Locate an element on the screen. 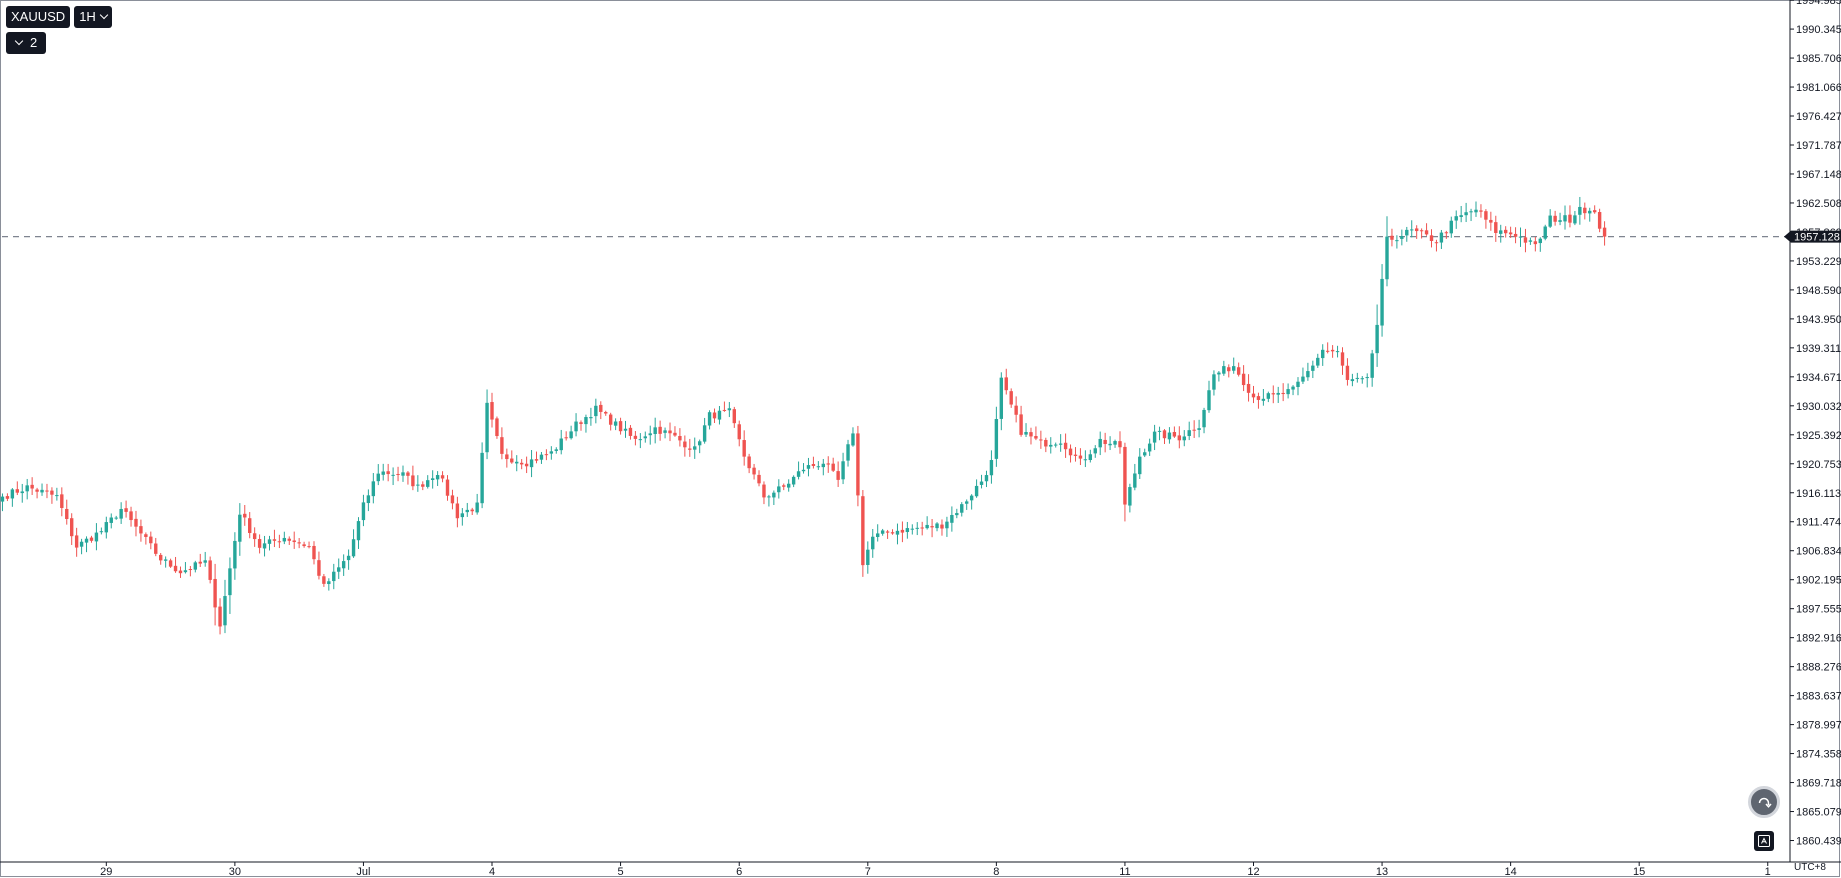  price-tick-label: 1892.916 is located at coordinates (1818, 639).